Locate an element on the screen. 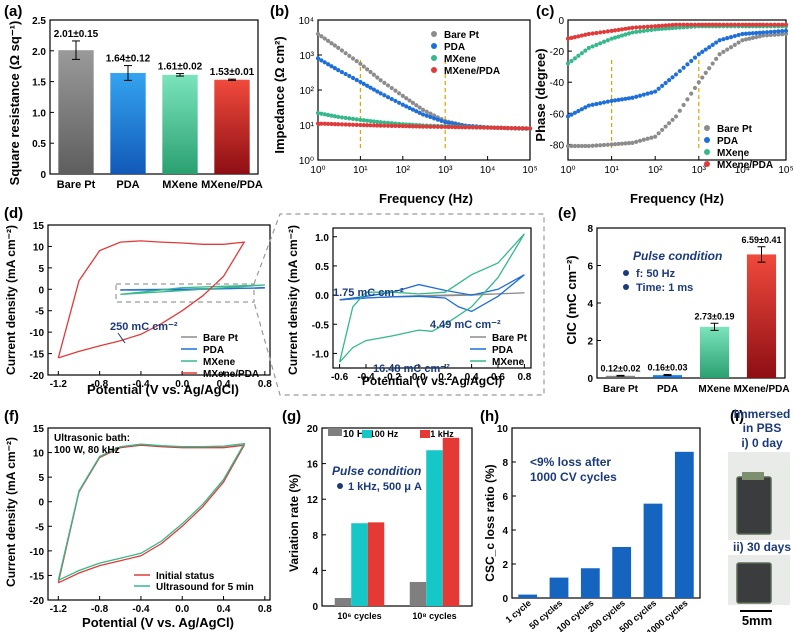  a-data-label: 1.64±0.12 is located at coordinates (128, 59).